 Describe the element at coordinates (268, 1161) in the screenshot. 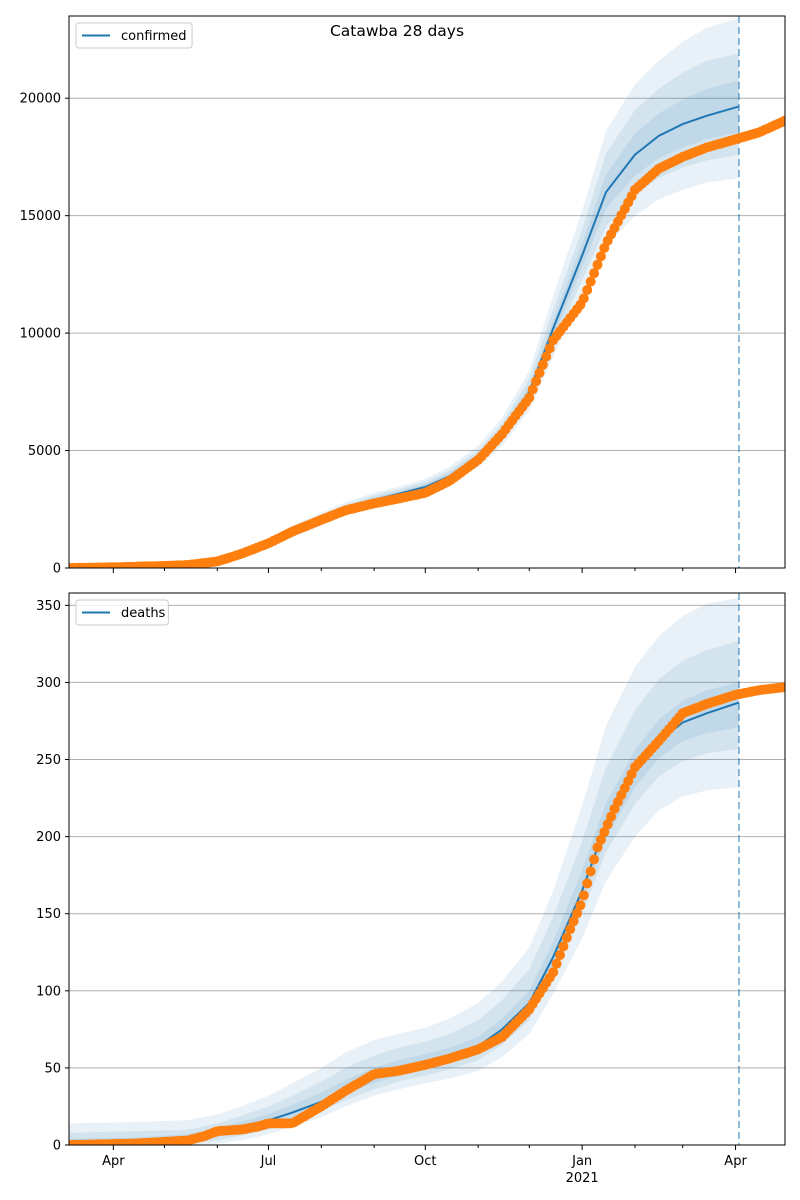

I see `deaths-x-tick-label: Jul` at that location.